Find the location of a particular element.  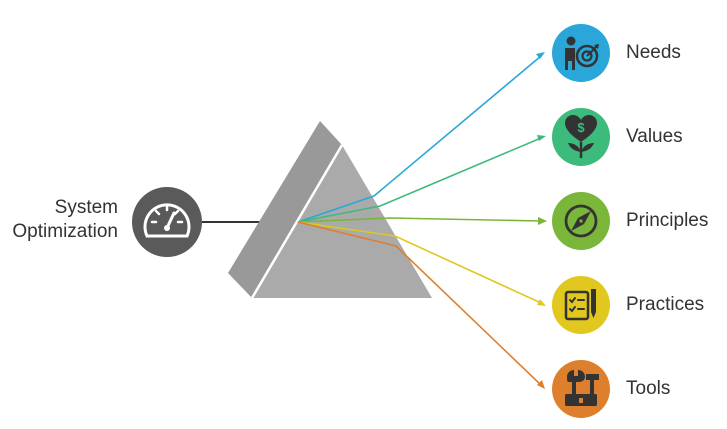

checklist-pen-icon is located at coordinates (580, 305).